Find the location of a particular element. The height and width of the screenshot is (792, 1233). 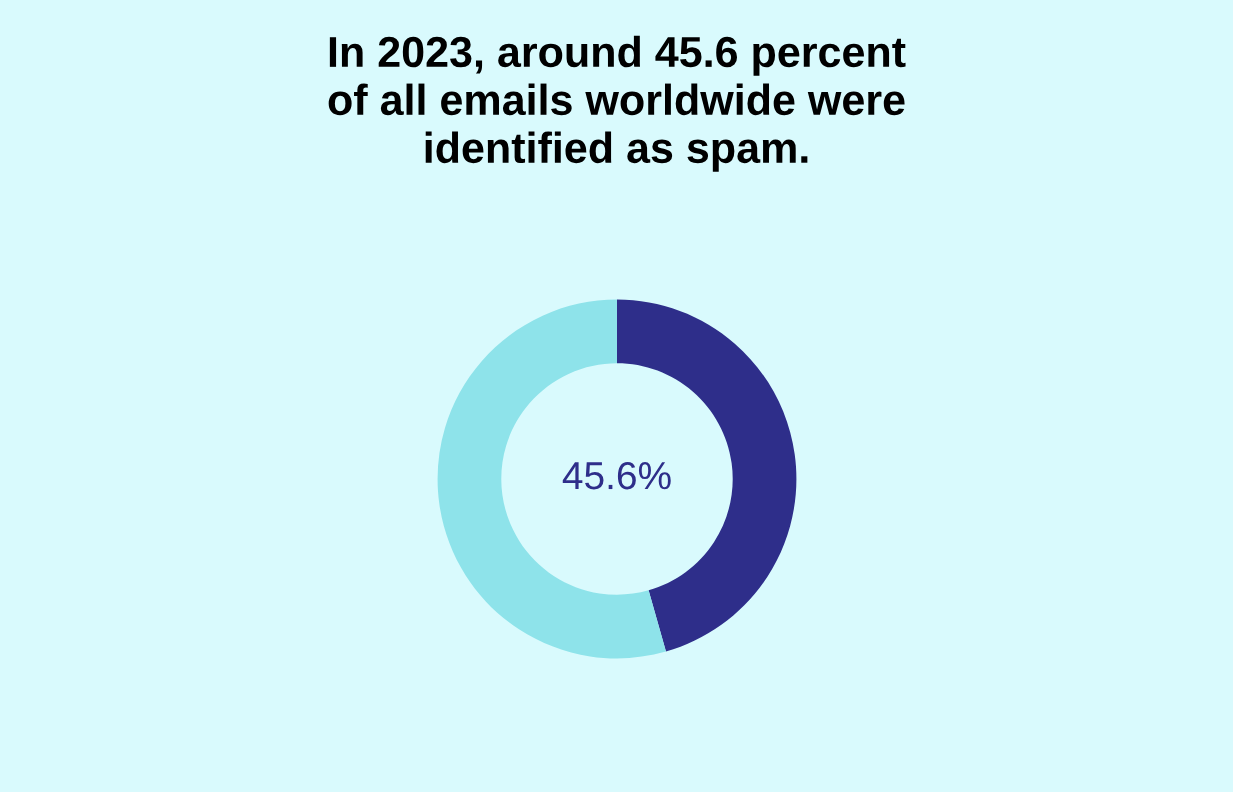

data-label: 45.6% is located at coordinates (616, 475).